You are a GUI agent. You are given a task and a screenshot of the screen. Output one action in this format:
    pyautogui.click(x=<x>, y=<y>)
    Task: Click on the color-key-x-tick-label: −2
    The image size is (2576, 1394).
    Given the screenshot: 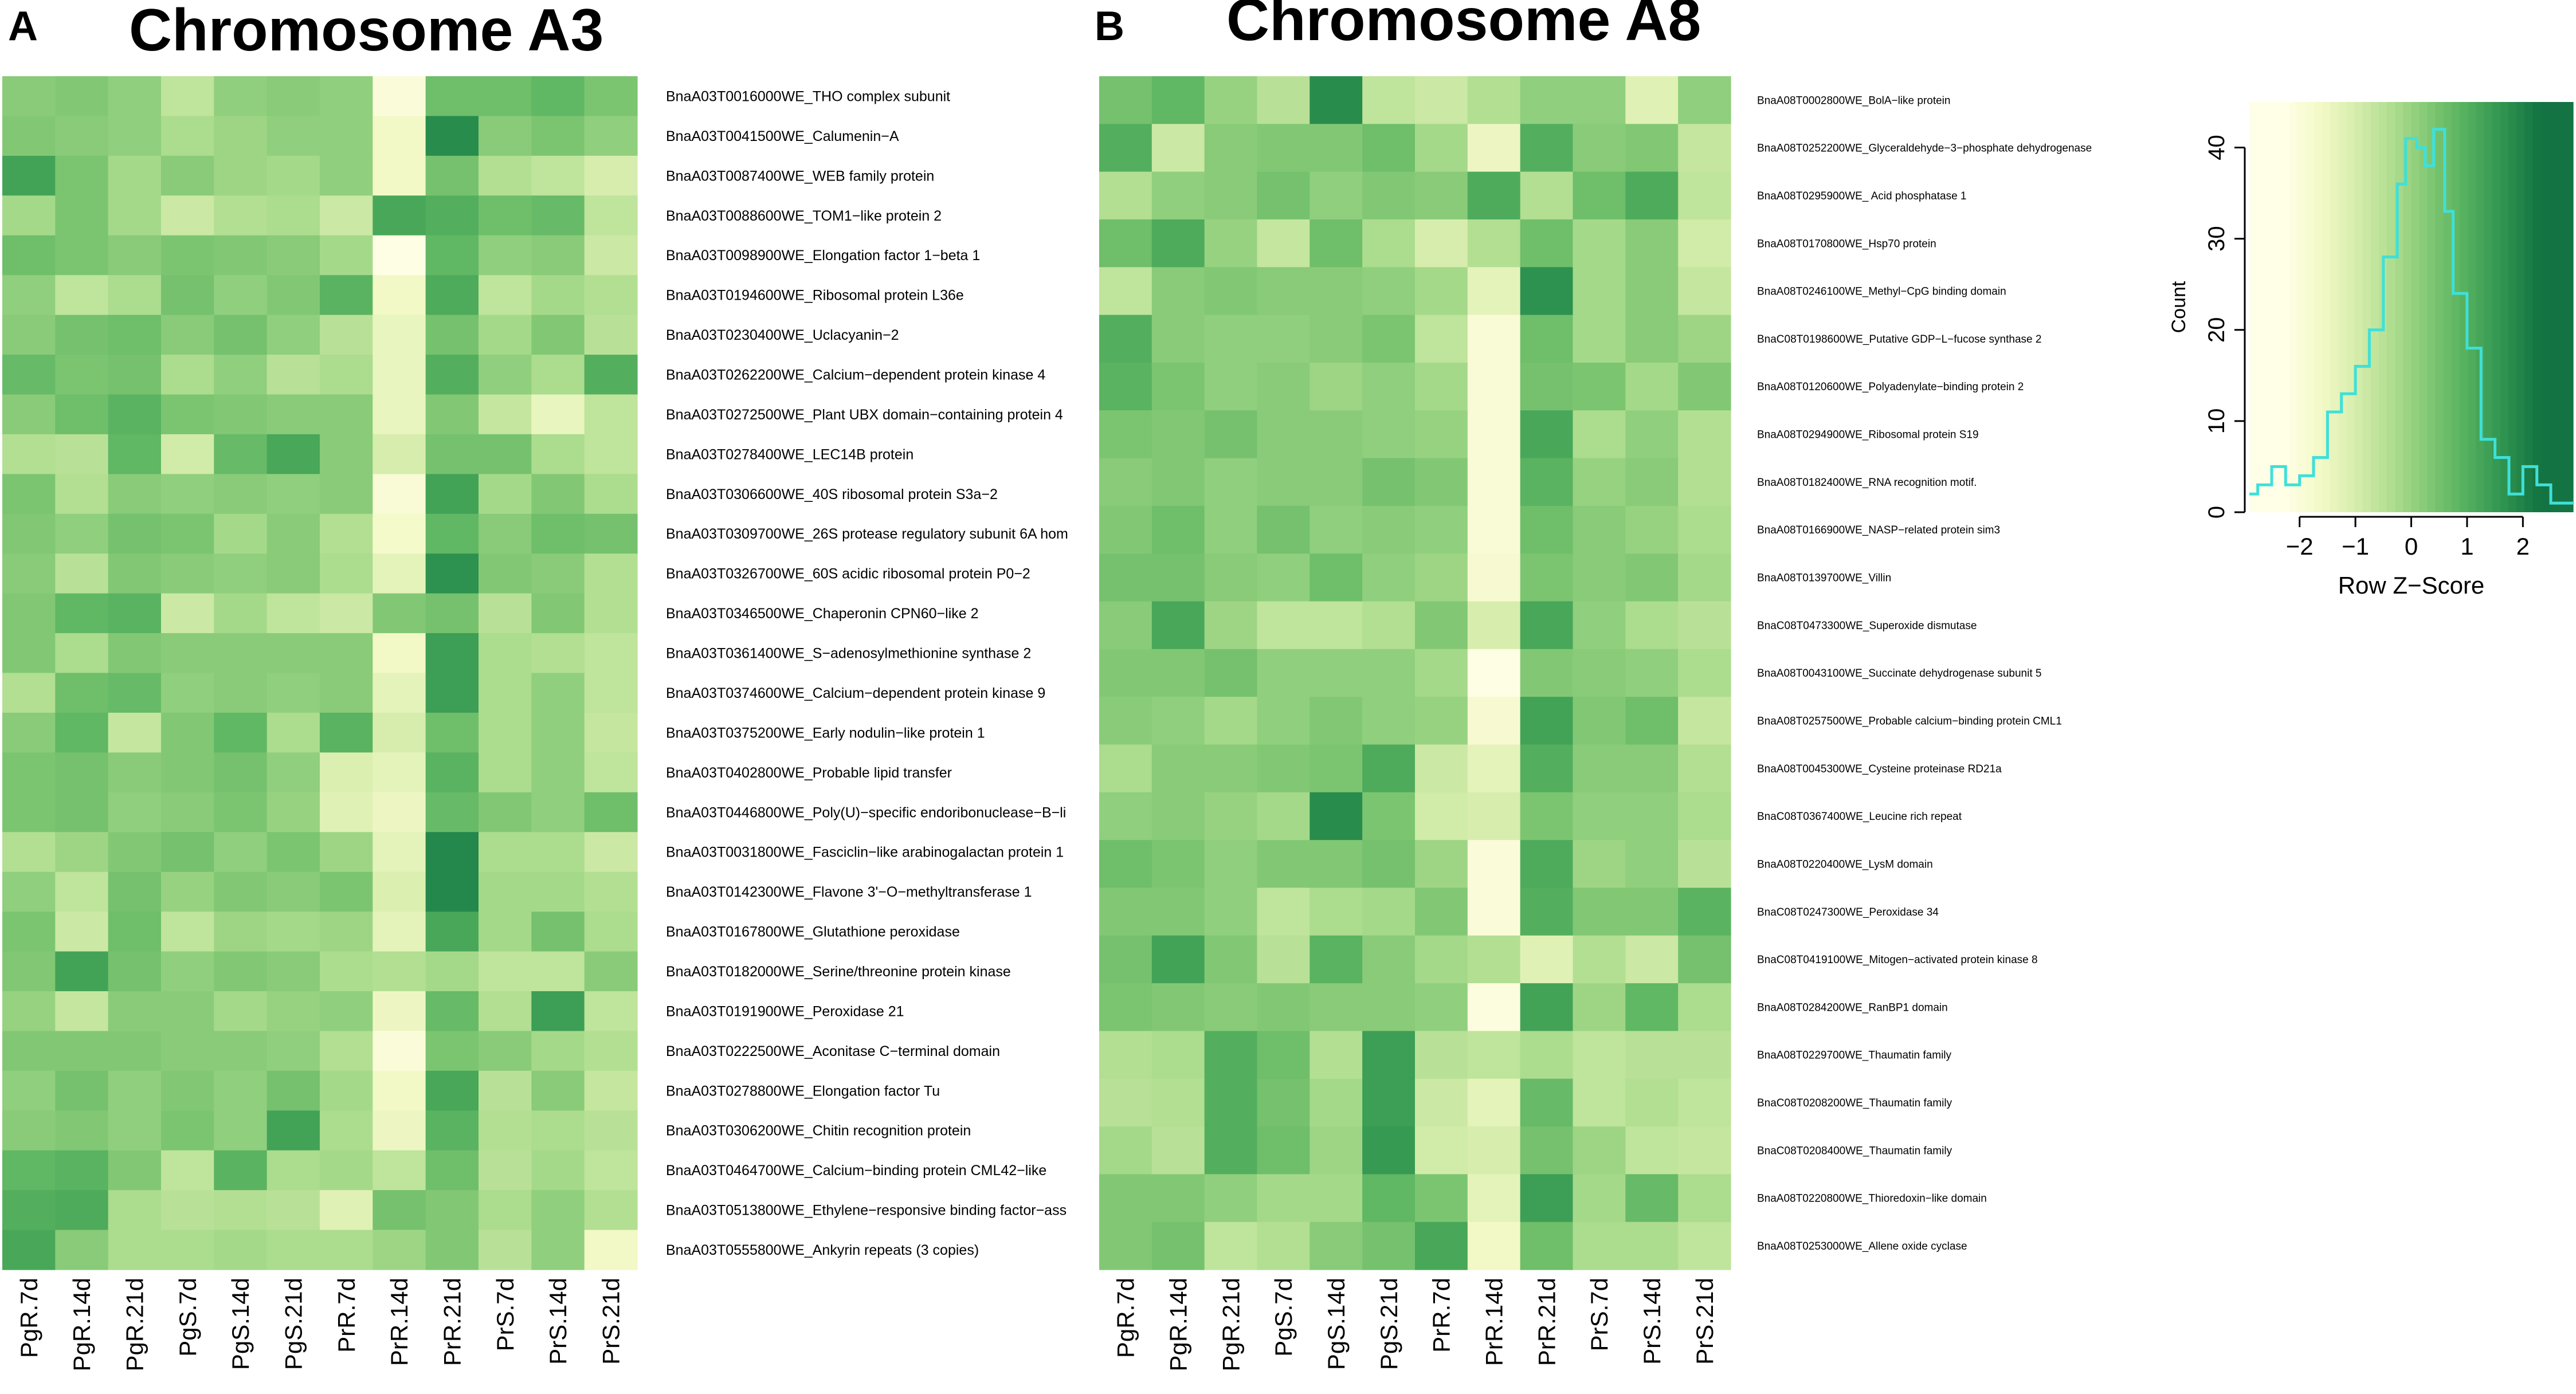 What is the action you would take?
    pyautogui.click(x=2300, y=547)
    